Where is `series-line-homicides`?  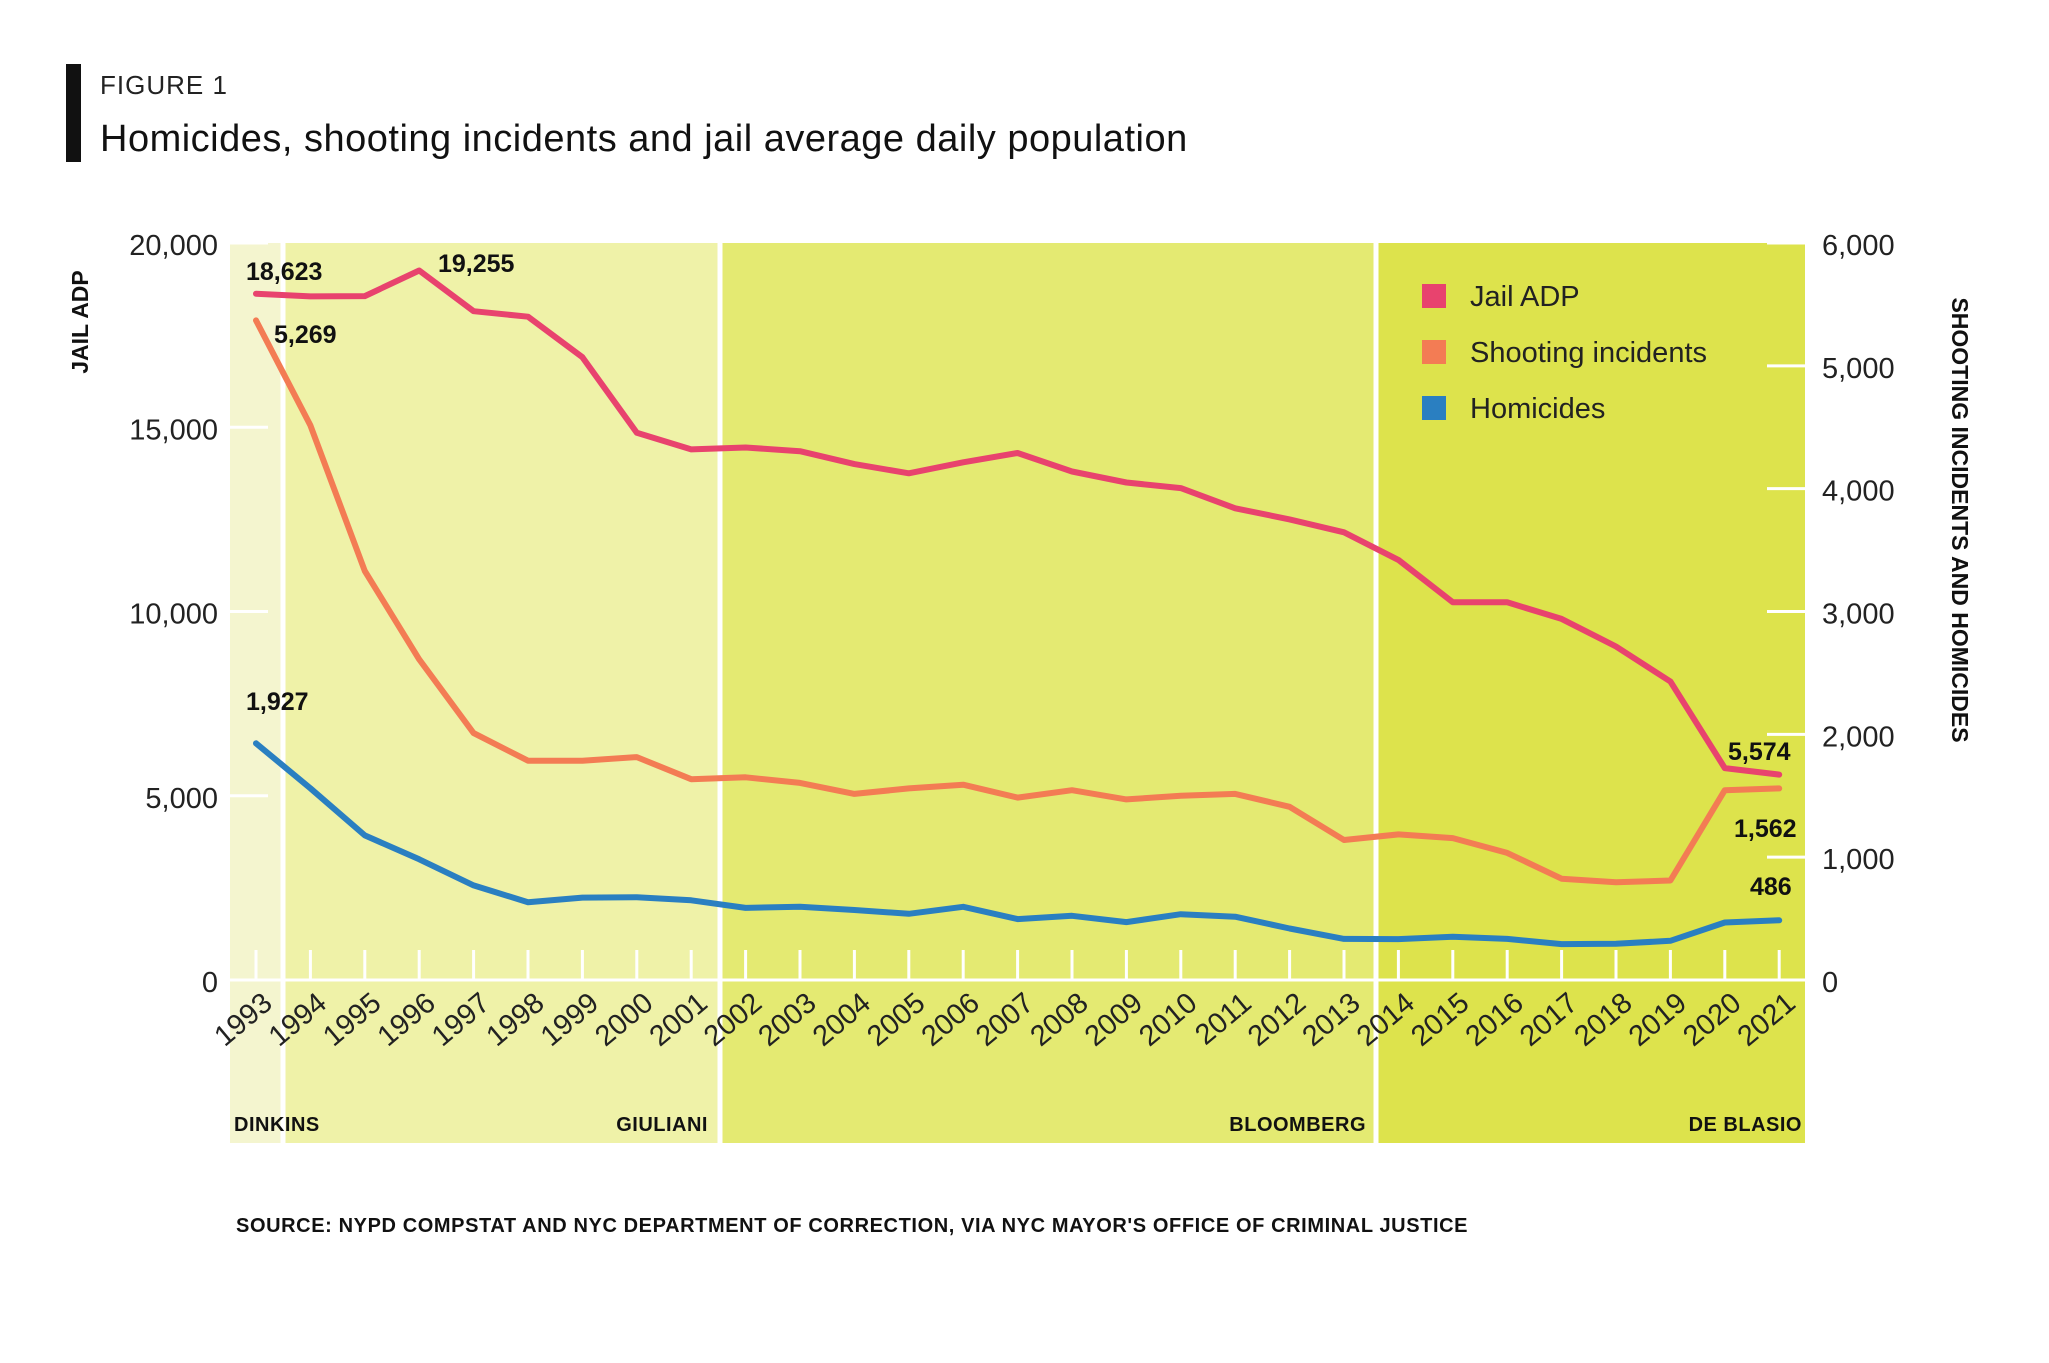 series-line-homicides is located at coordinates (1018, 844).